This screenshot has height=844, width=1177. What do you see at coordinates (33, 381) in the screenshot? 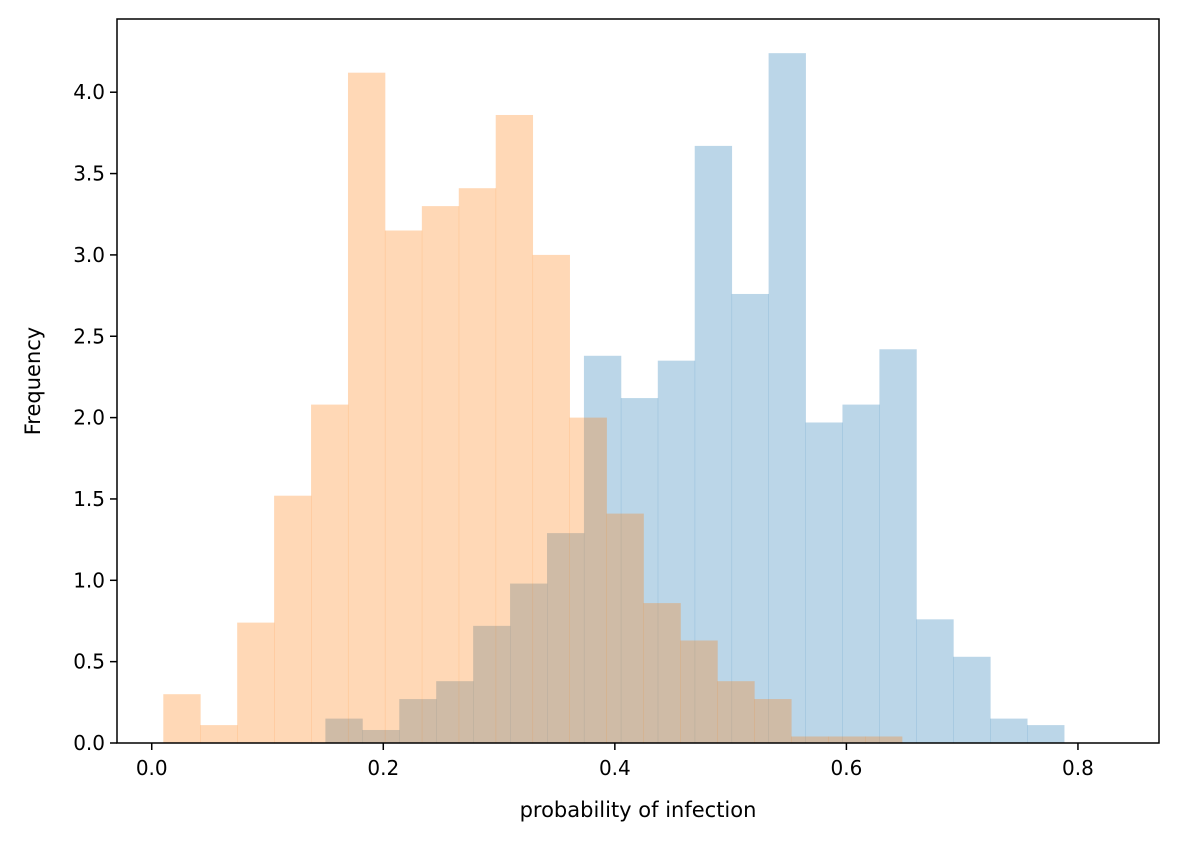
I see `y-axis-label: Frequency` at bounding box center [33, 381].